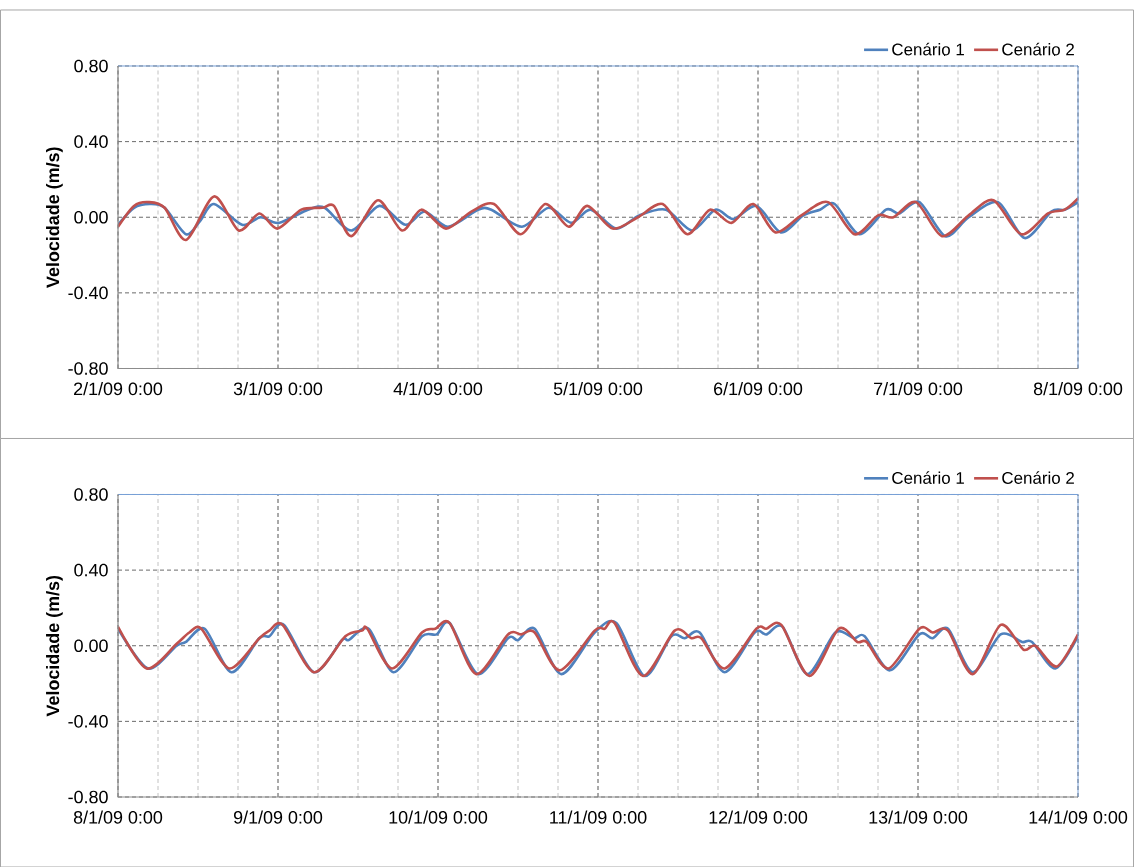 This screenshot has height=867, width=1134. Describe the element at coordinates (758, 817) in the screenshot. I see `x-tick-label: 12/1/09 0:00` at that location.